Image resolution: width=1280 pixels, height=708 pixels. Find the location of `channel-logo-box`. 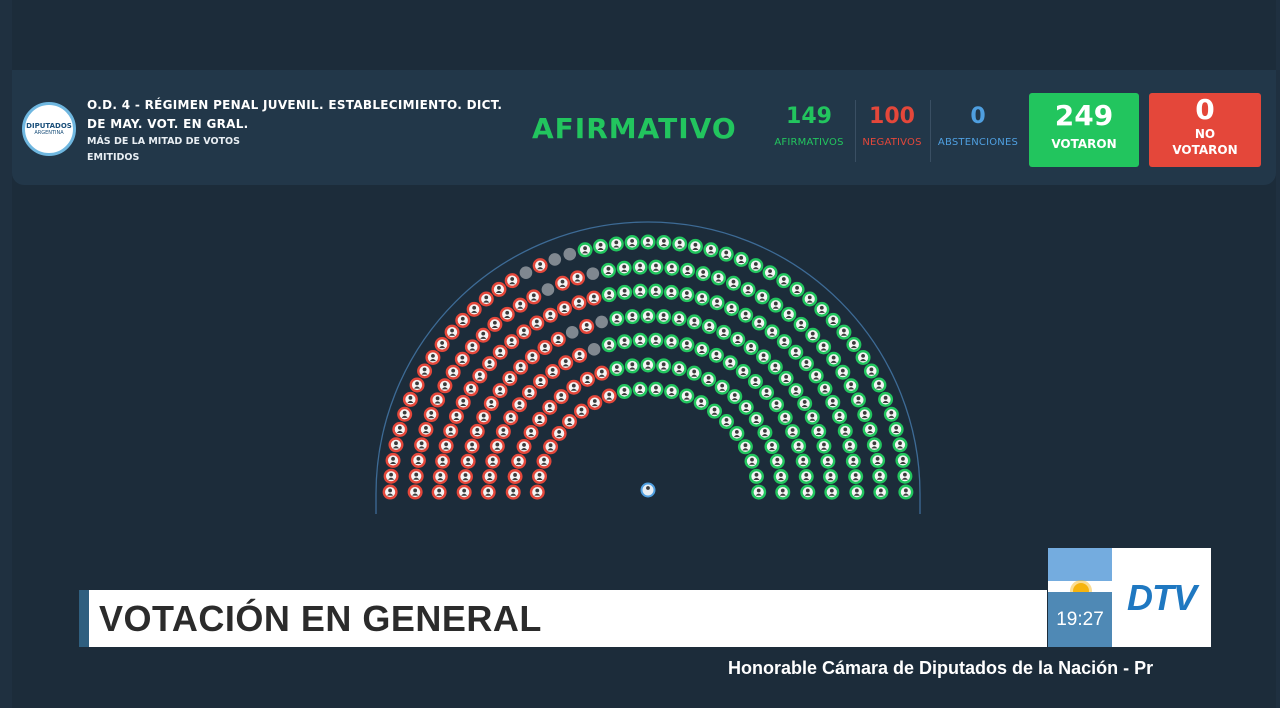

channel-logo-box is located at coordinates (1161, 597).